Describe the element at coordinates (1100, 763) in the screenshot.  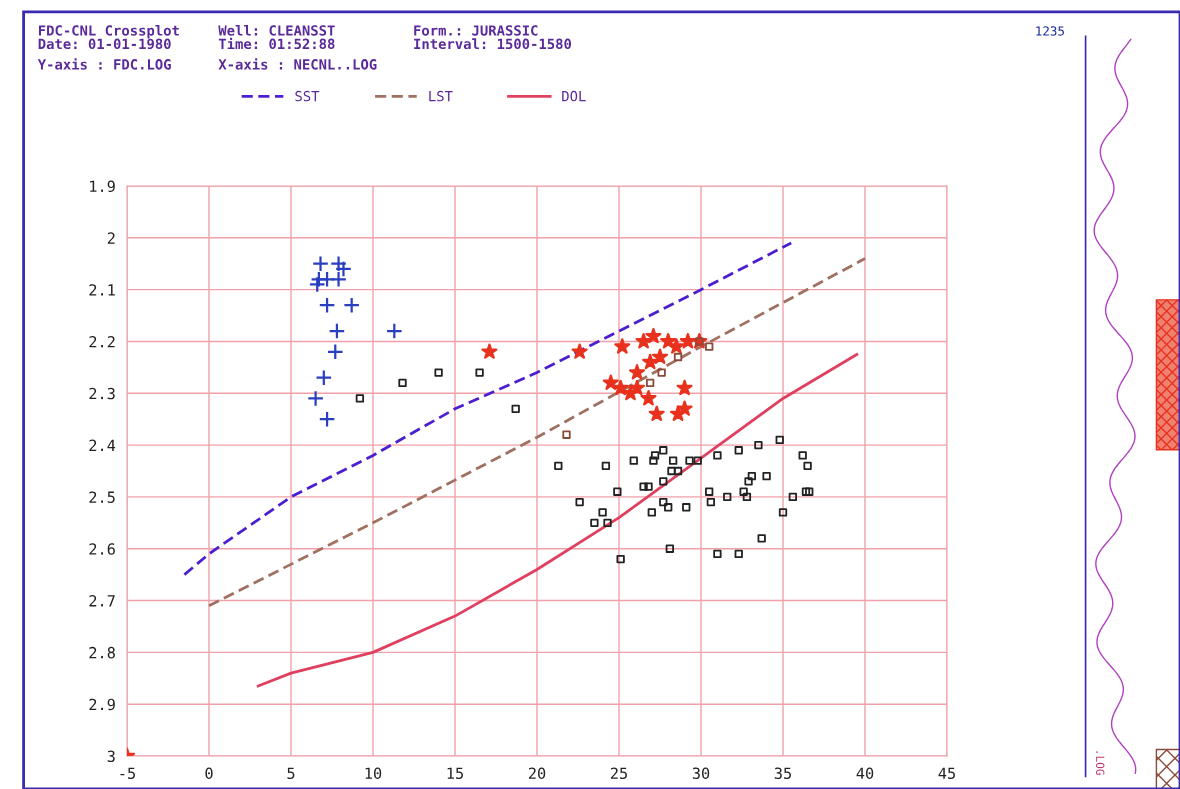
I see `text: .LOG` at that location.